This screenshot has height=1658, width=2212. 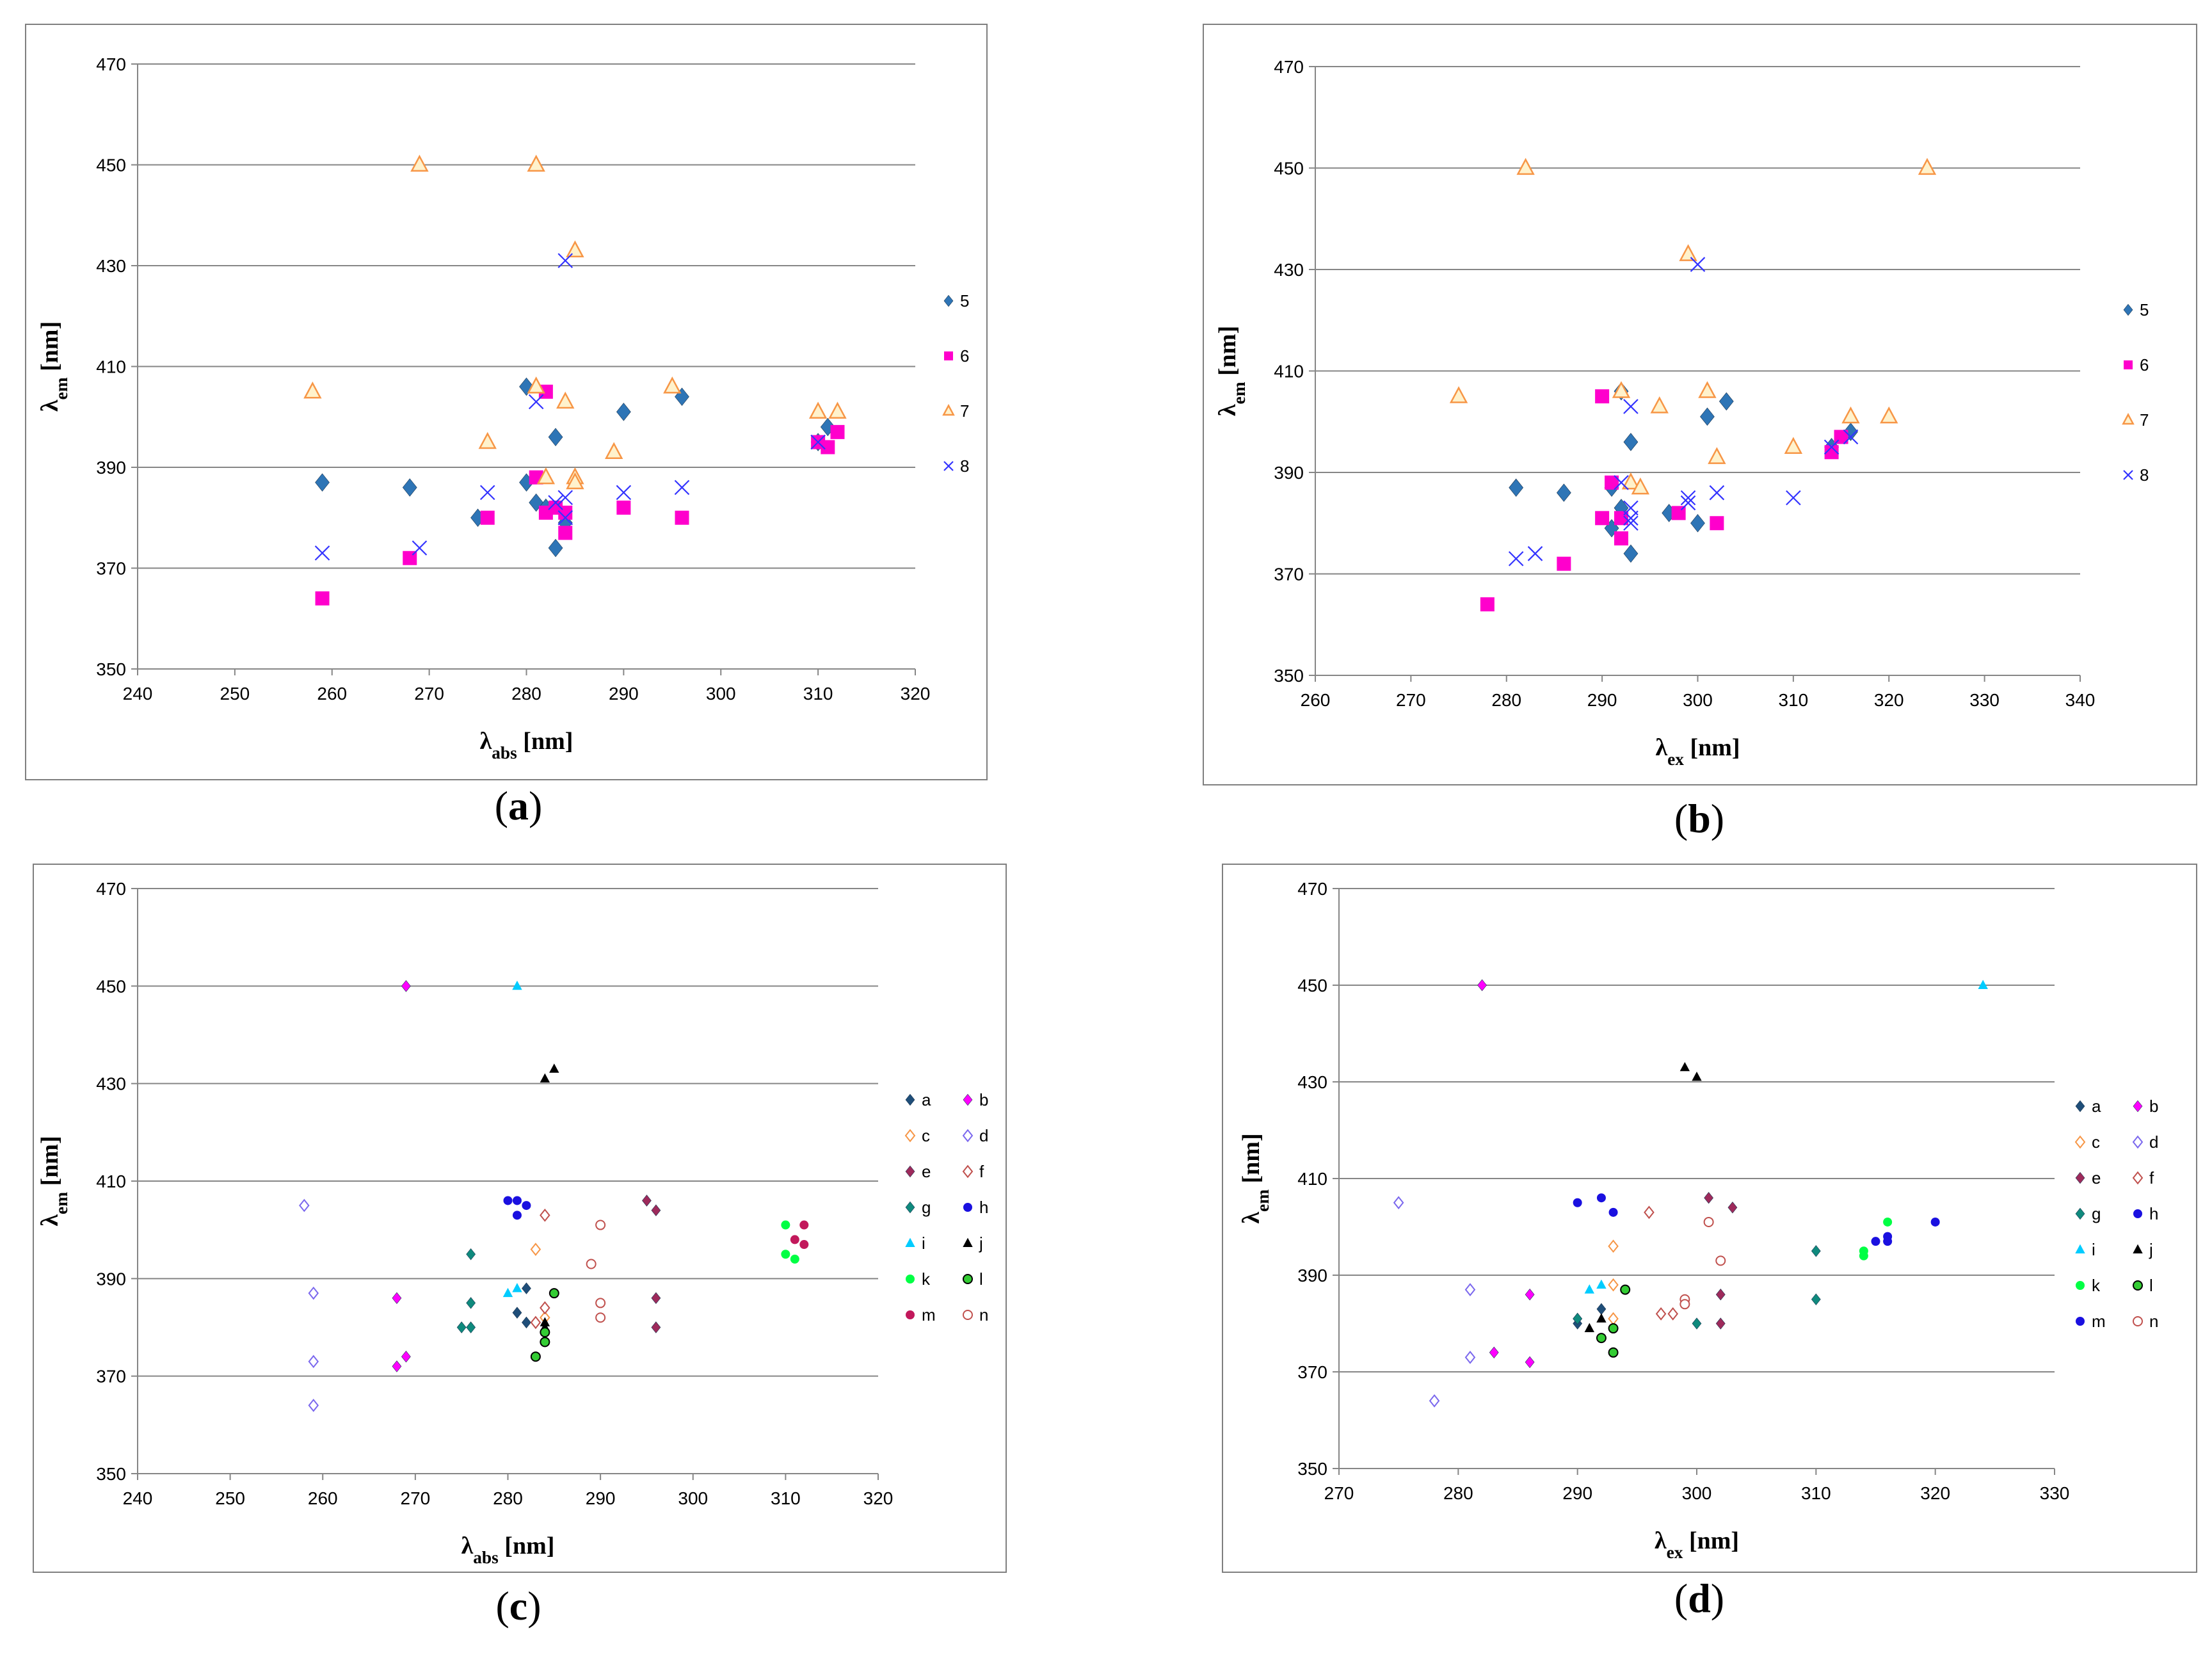 I want to click on x-tick-label: 300, so click(x=721, y=694).